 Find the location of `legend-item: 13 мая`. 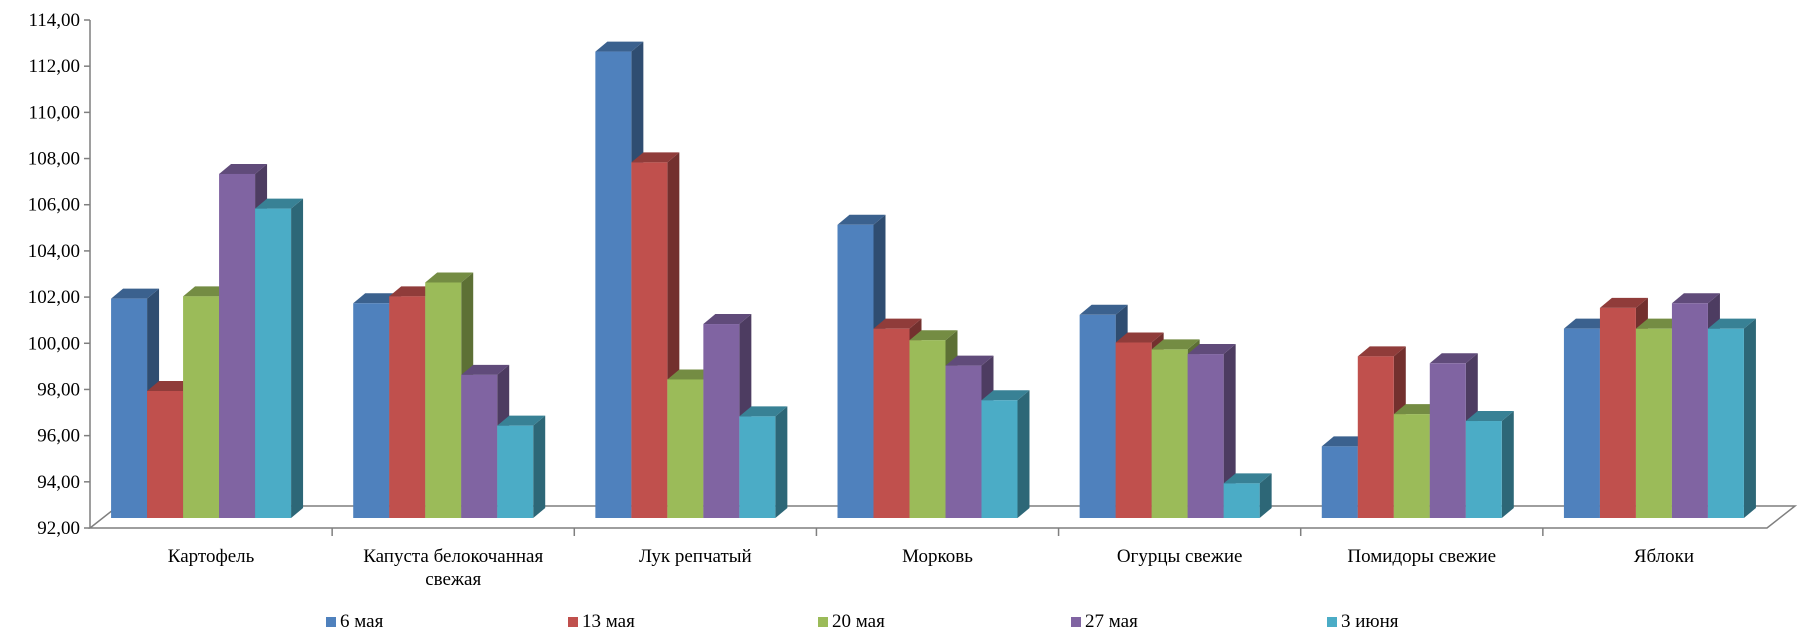

legend-item: 13 мая is located at coordinates (601, 621).